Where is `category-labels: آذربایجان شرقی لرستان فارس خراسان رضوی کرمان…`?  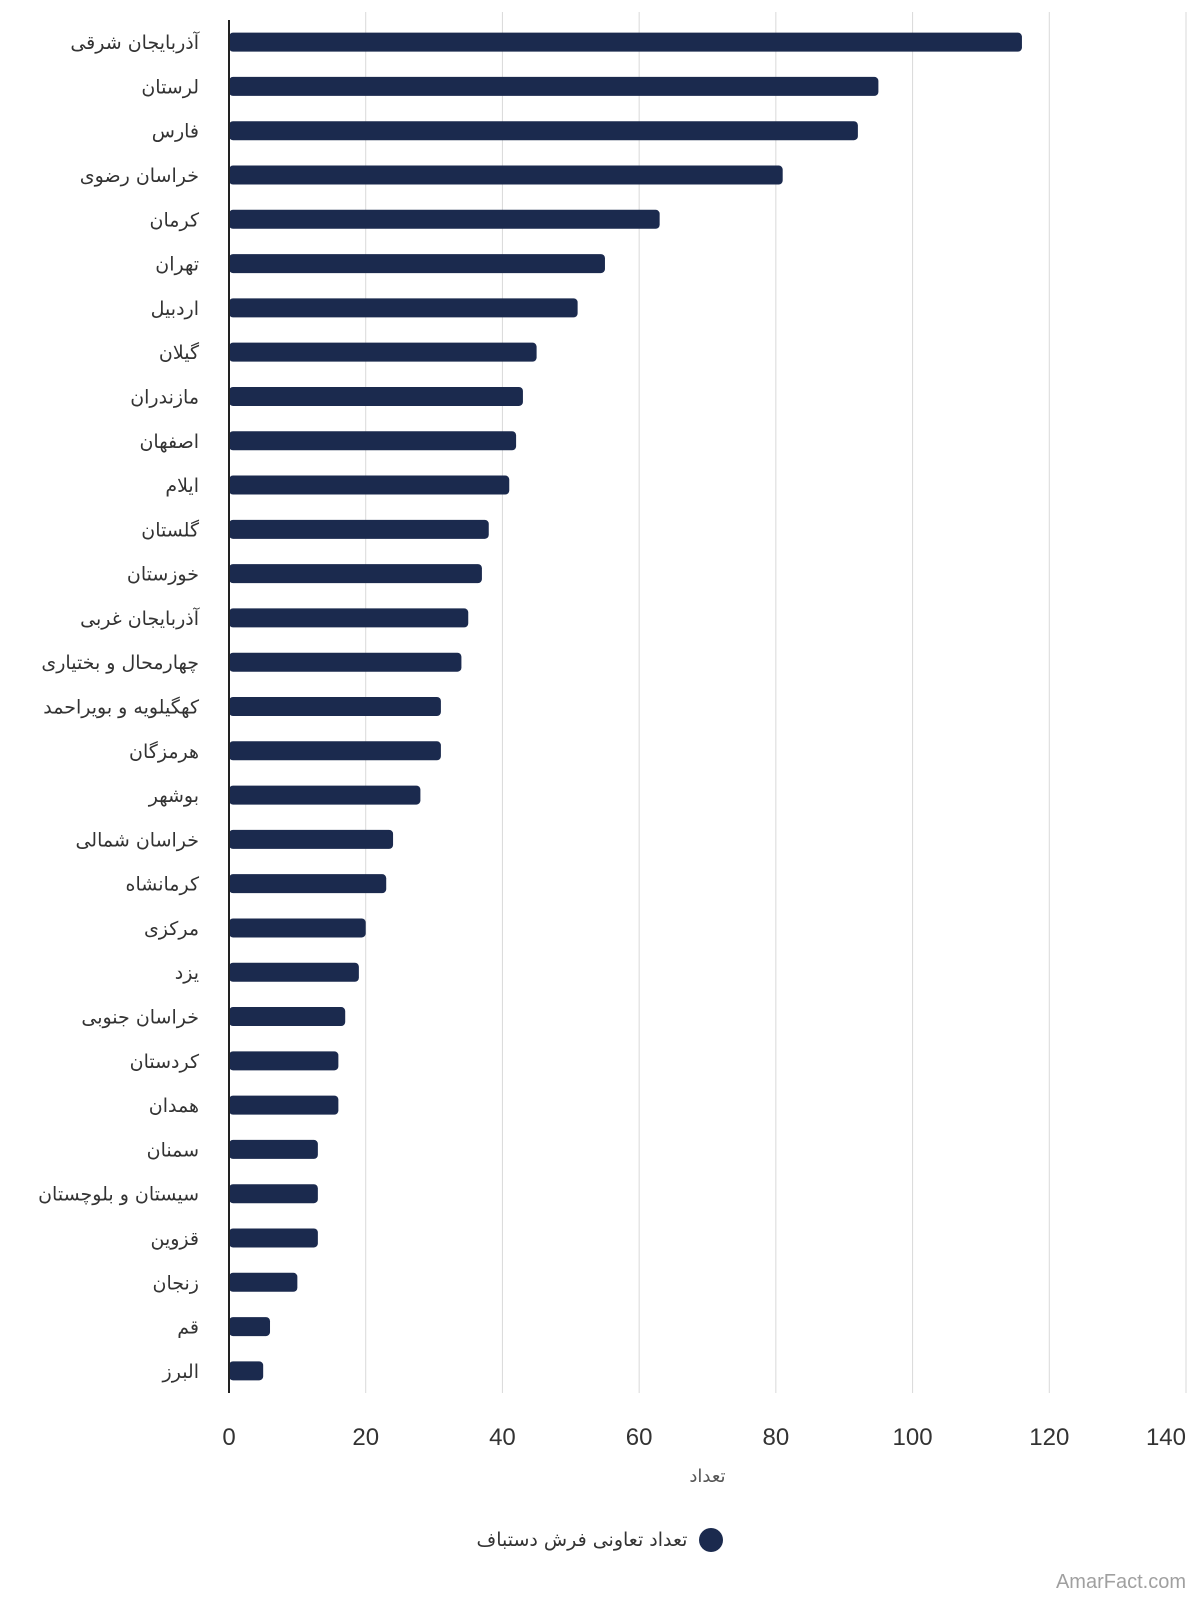
category-labels: آذربایجان شرقی لرستان فارس خراسان رضوی کرمان… is located at coordinates (119, 706).